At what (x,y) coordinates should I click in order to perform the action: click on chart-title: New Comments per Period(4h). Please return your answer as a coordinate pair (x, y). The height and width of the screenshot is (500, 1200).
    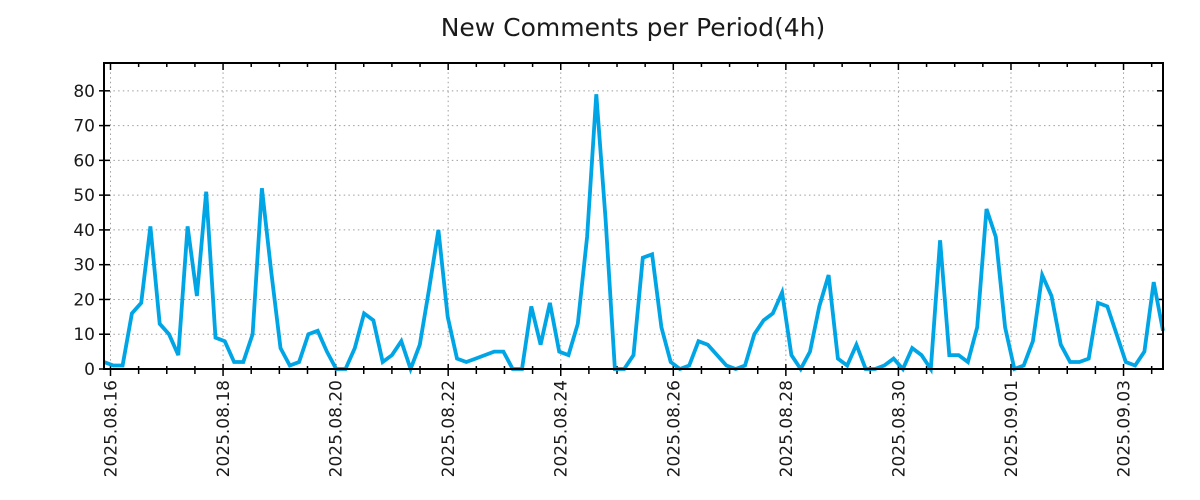
    Looking at the image, I should click on (633, 27).